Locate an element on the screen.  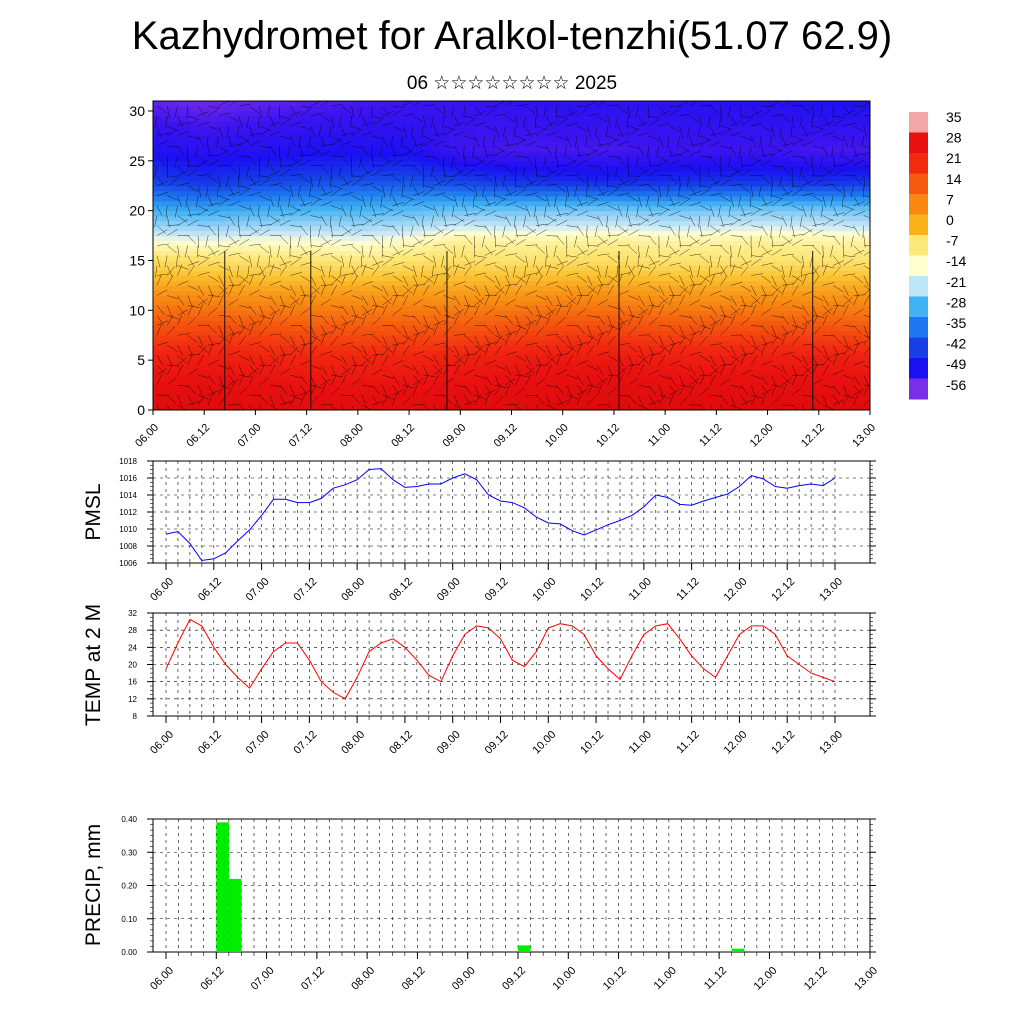
wind-barb is located at coordinates (156, 171).